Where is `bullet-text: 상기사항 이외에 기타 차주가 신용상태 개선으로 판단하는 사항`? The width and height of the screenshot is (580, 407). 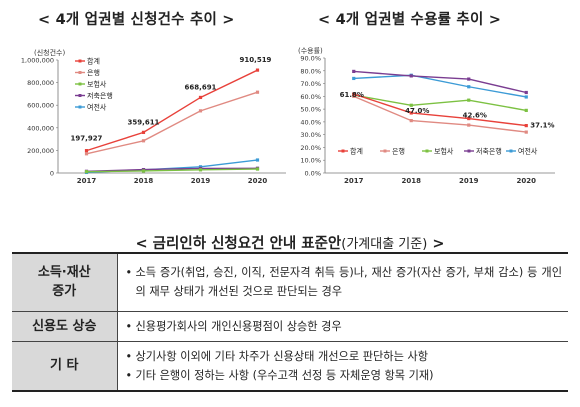 bullet-text: 상기사항 이외에 기타 차주가 신용상태 개선으로 판단하는 사항 is located at coordinates (282, 356).